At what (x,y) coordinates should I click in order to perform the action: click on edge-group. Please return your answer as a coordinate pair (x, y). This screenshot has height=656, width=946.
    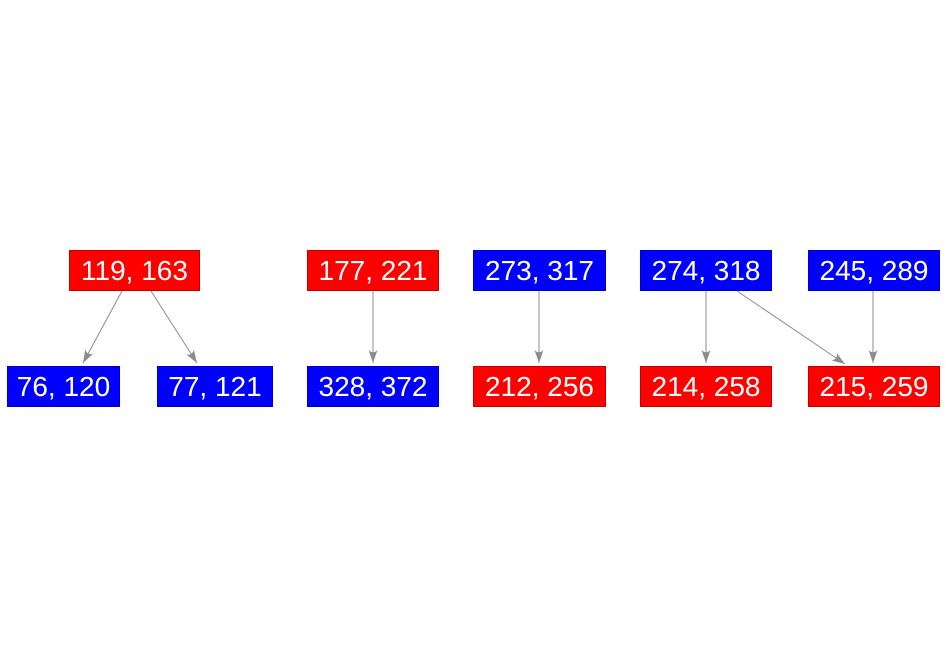
    Looking at the image, I should click on (480, 327).